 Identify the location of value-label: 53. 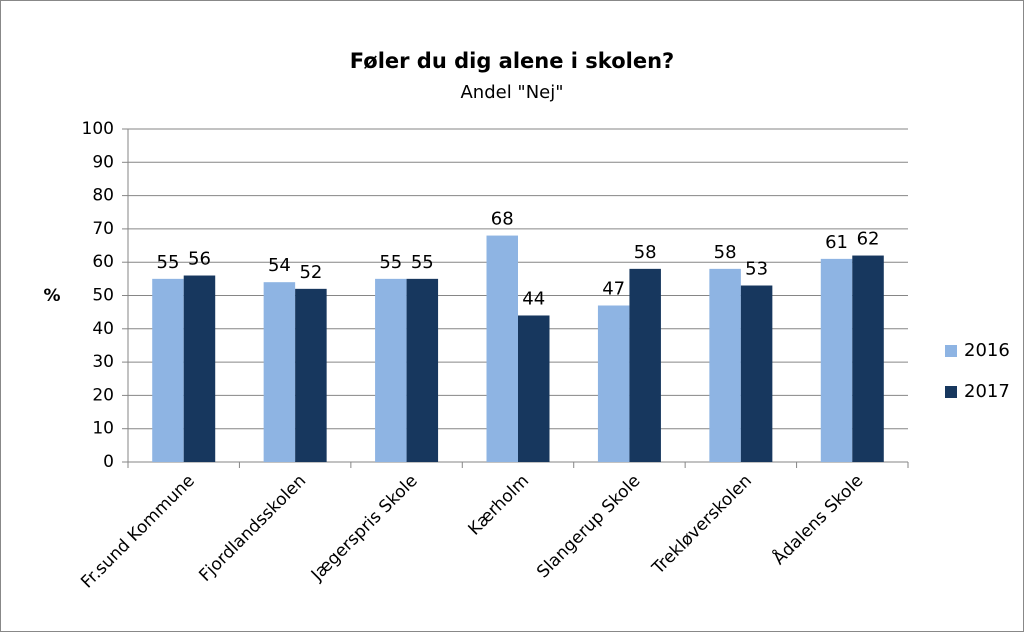
(756, 269).